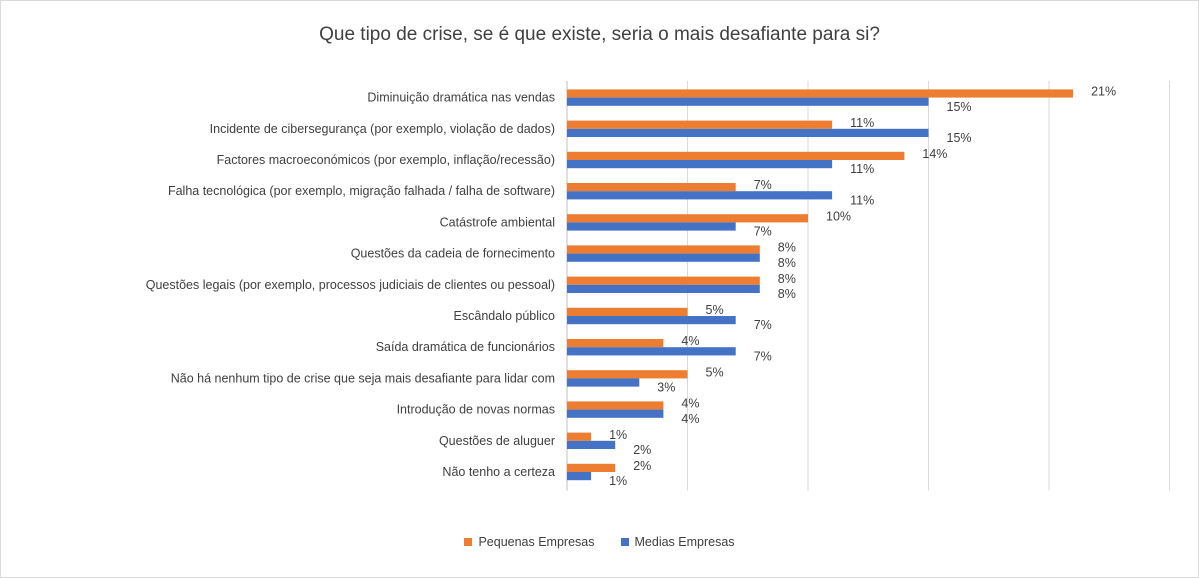  I want to click on legend-item-pequenas: Pequenas Empresas, so click(529, 542).